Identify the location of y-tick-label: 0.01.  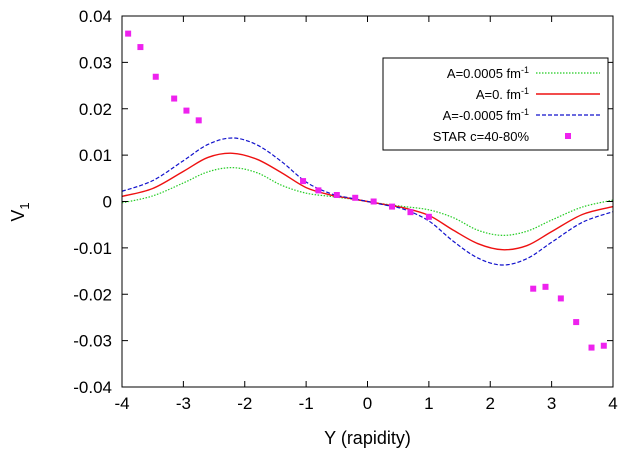
(95, 155).